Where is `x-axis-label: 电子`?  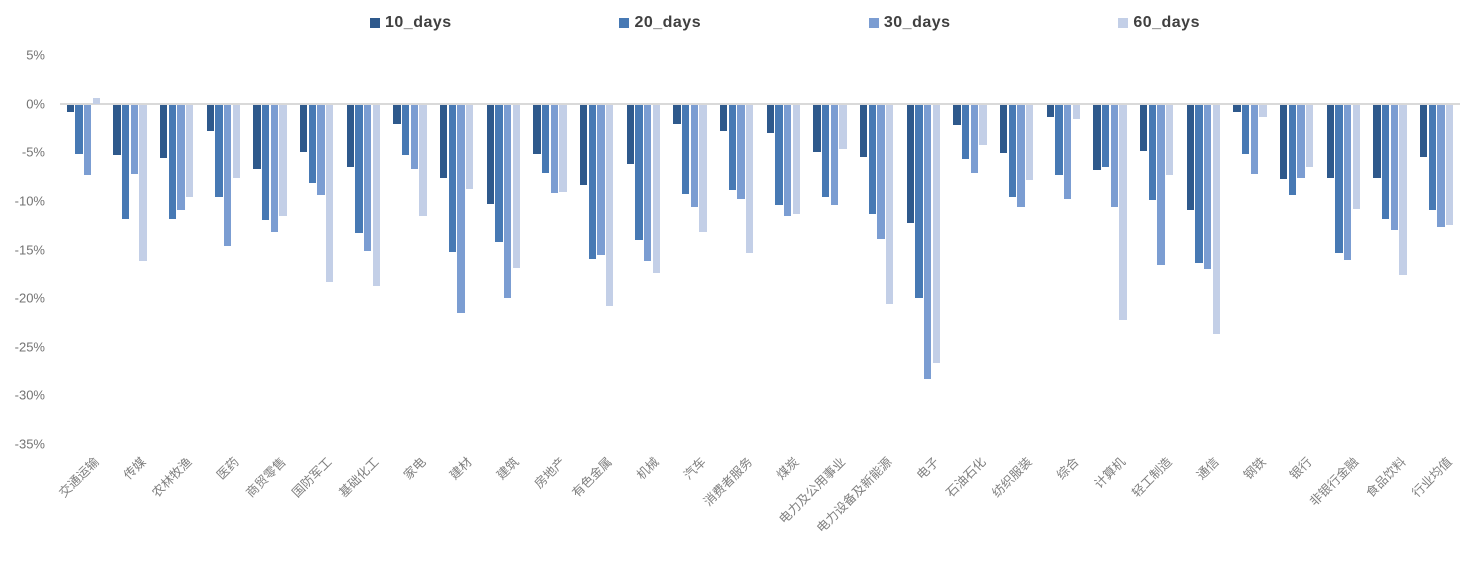
x-axis-label: 电子 is located at coordinates (928, 468).